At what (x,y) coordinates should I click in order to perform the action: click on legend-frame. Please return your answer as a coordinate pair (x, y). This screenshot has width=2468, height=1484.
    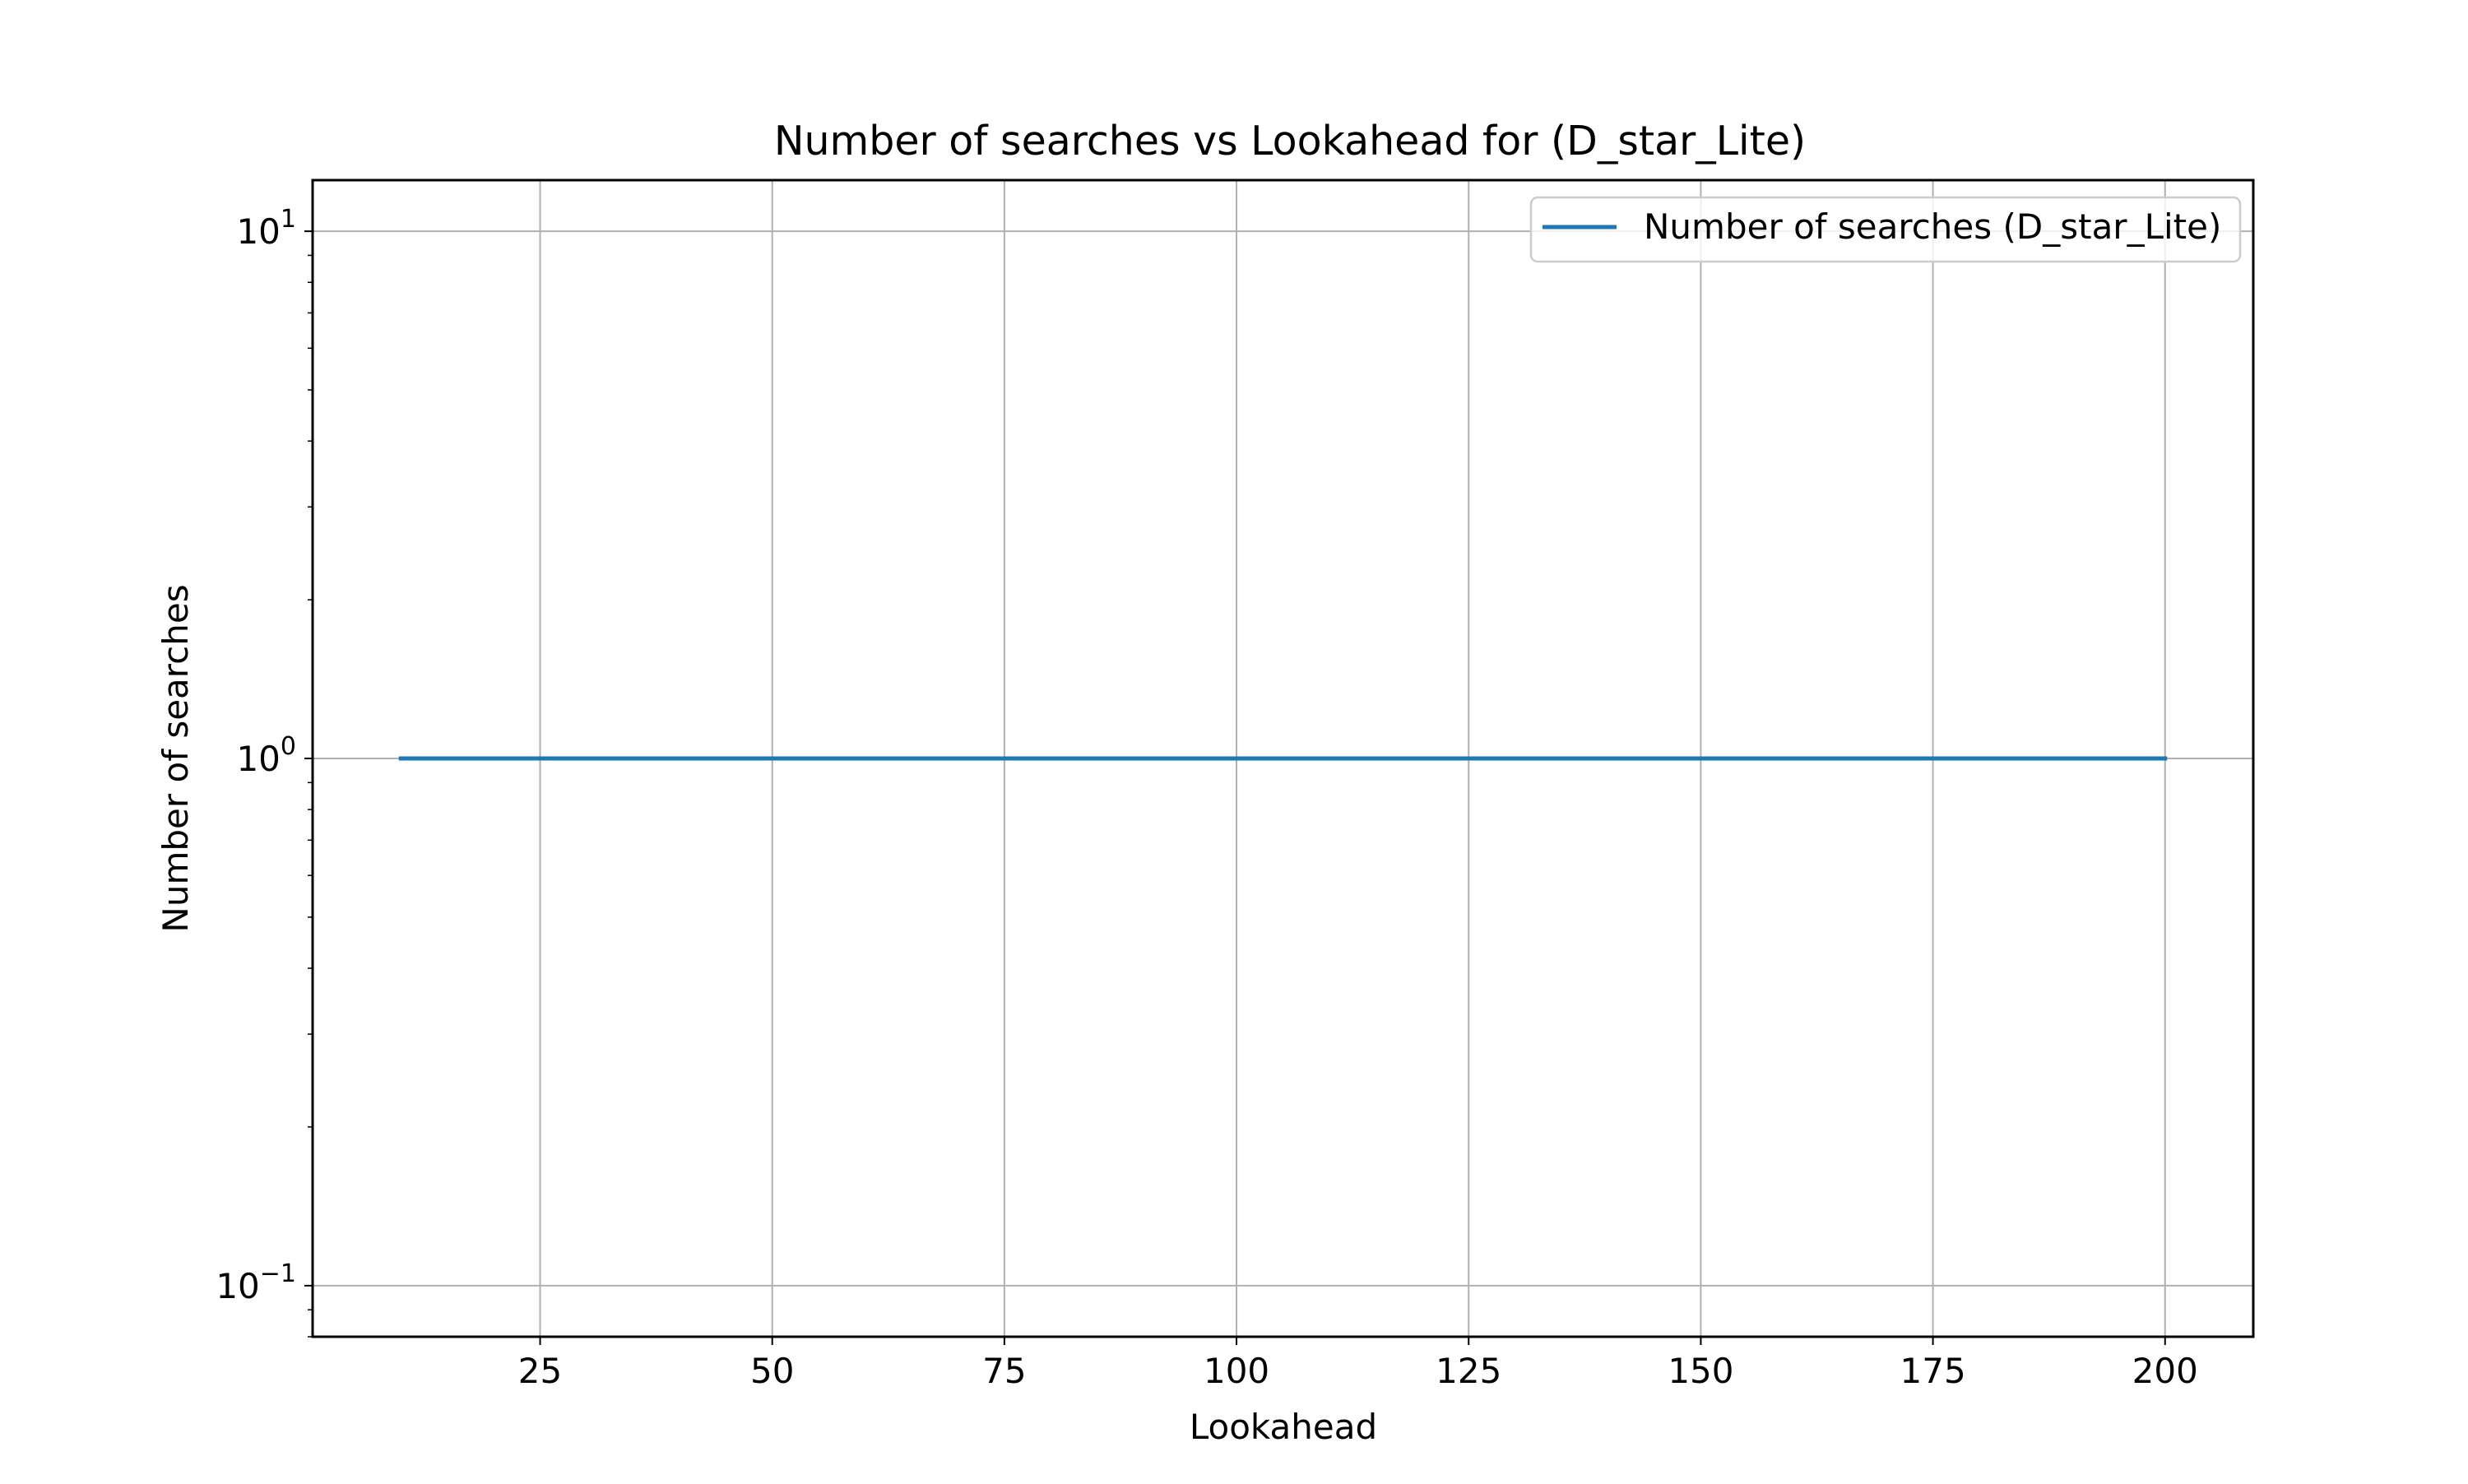
    Looking at the image, I should click on (1885, 229).